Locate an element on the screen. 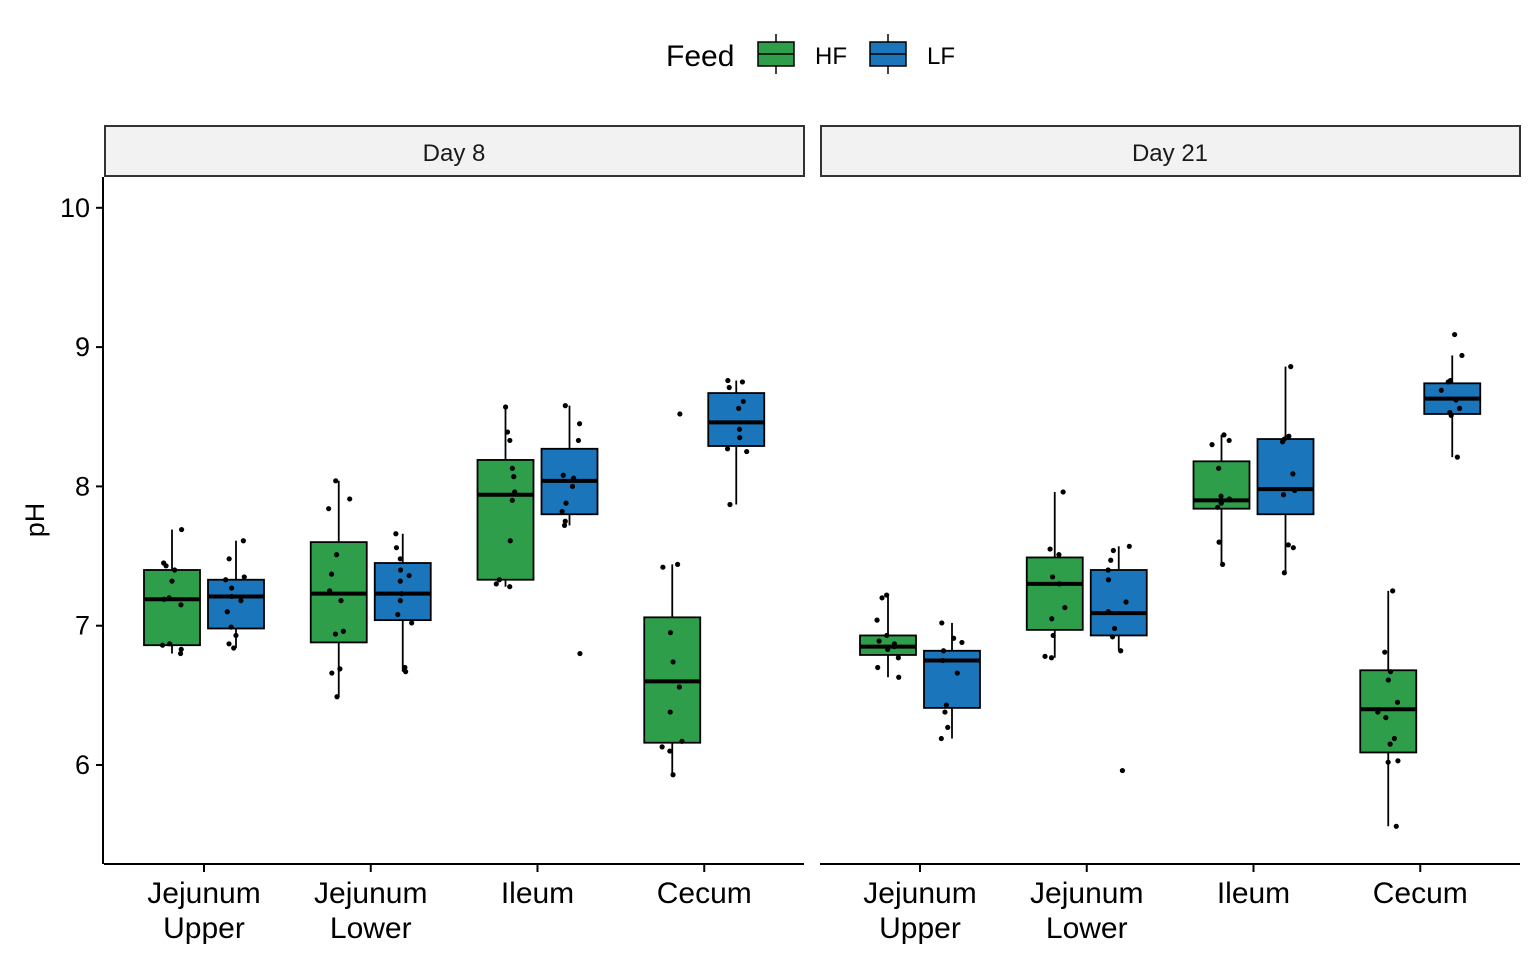 This screenshot has height=960, width=1536. legend-title: Feed is located at coordinates (700, 56).